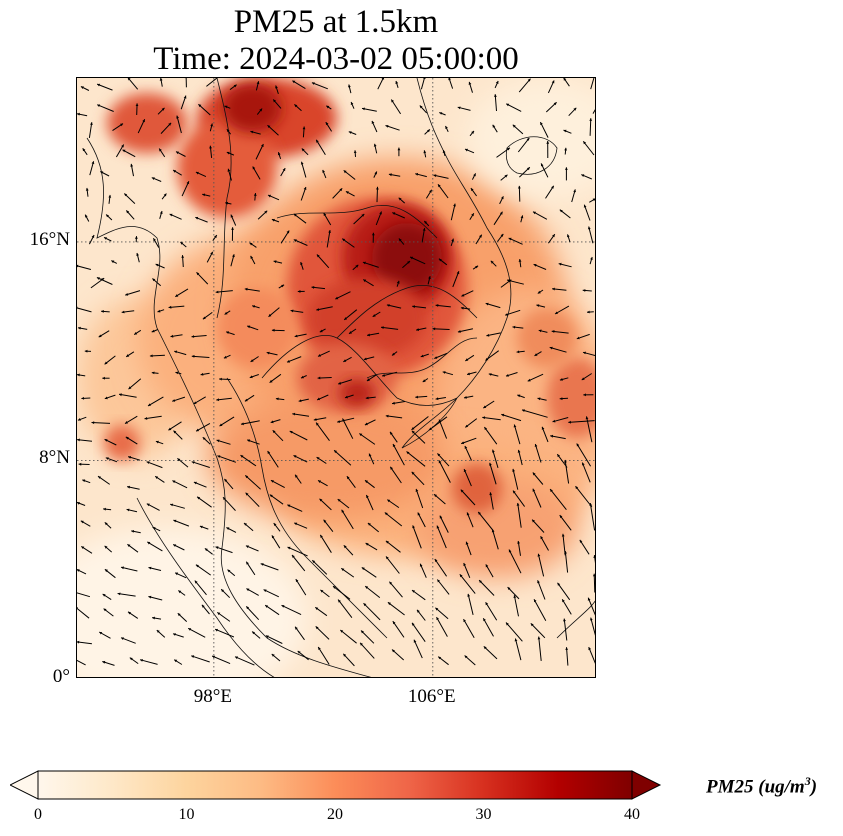  Describe the element at coordinates (429, 423) in the screenshot. I see `coastline-path` at that location.